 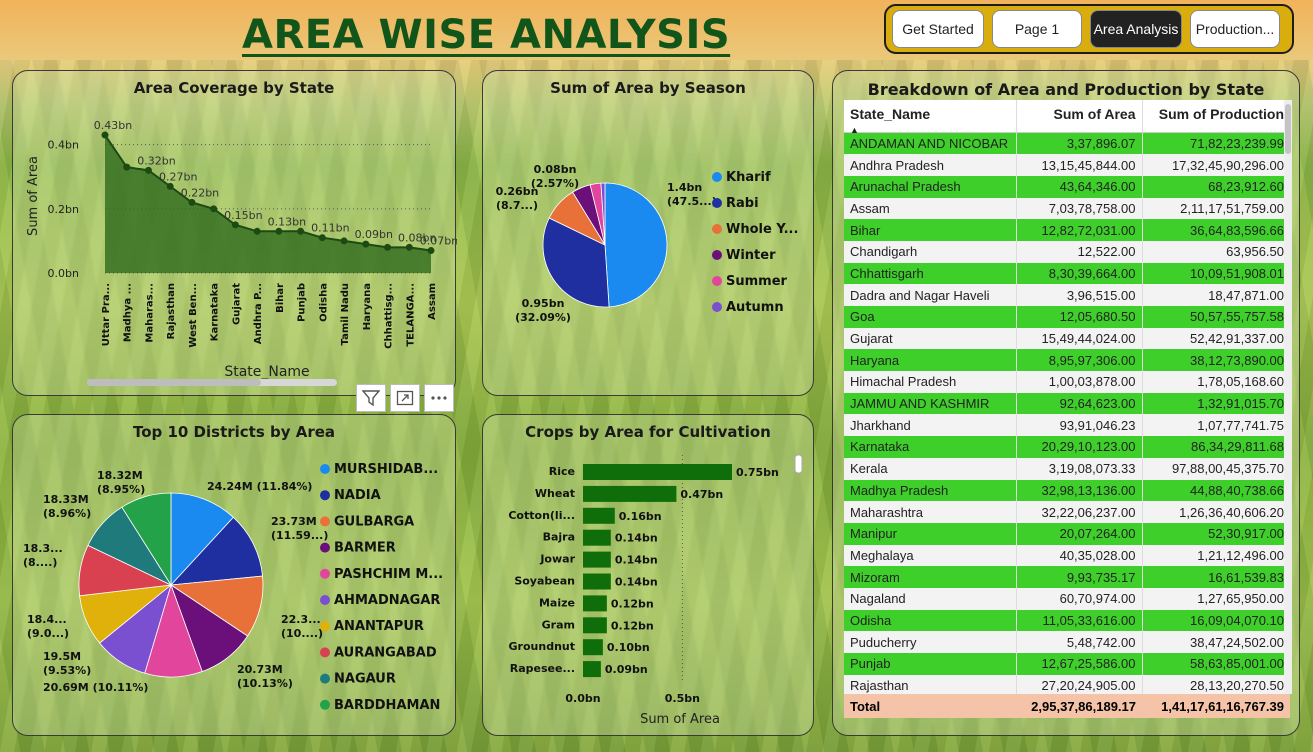 I want to click on legend-label: BARDDHAMAN, so click(x=387, y=705).